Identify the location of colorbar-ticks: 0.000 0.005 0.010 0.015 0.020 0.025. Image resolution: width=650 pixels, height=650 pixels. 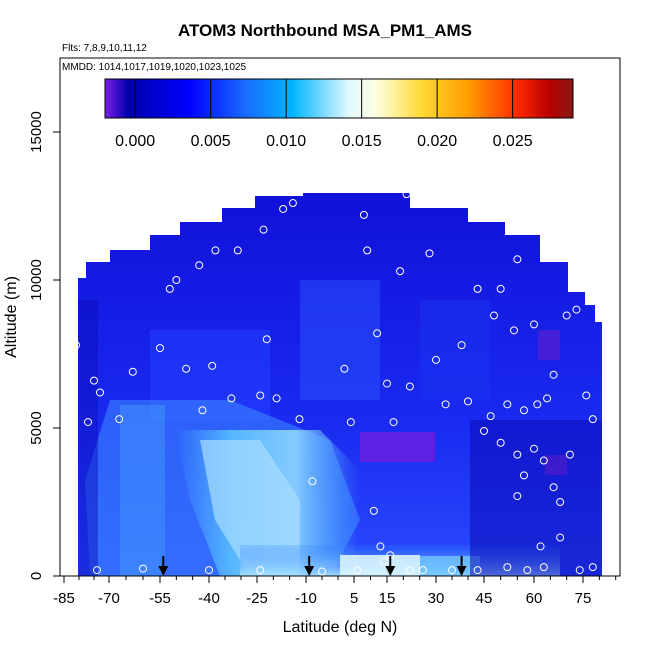
(324, 114).